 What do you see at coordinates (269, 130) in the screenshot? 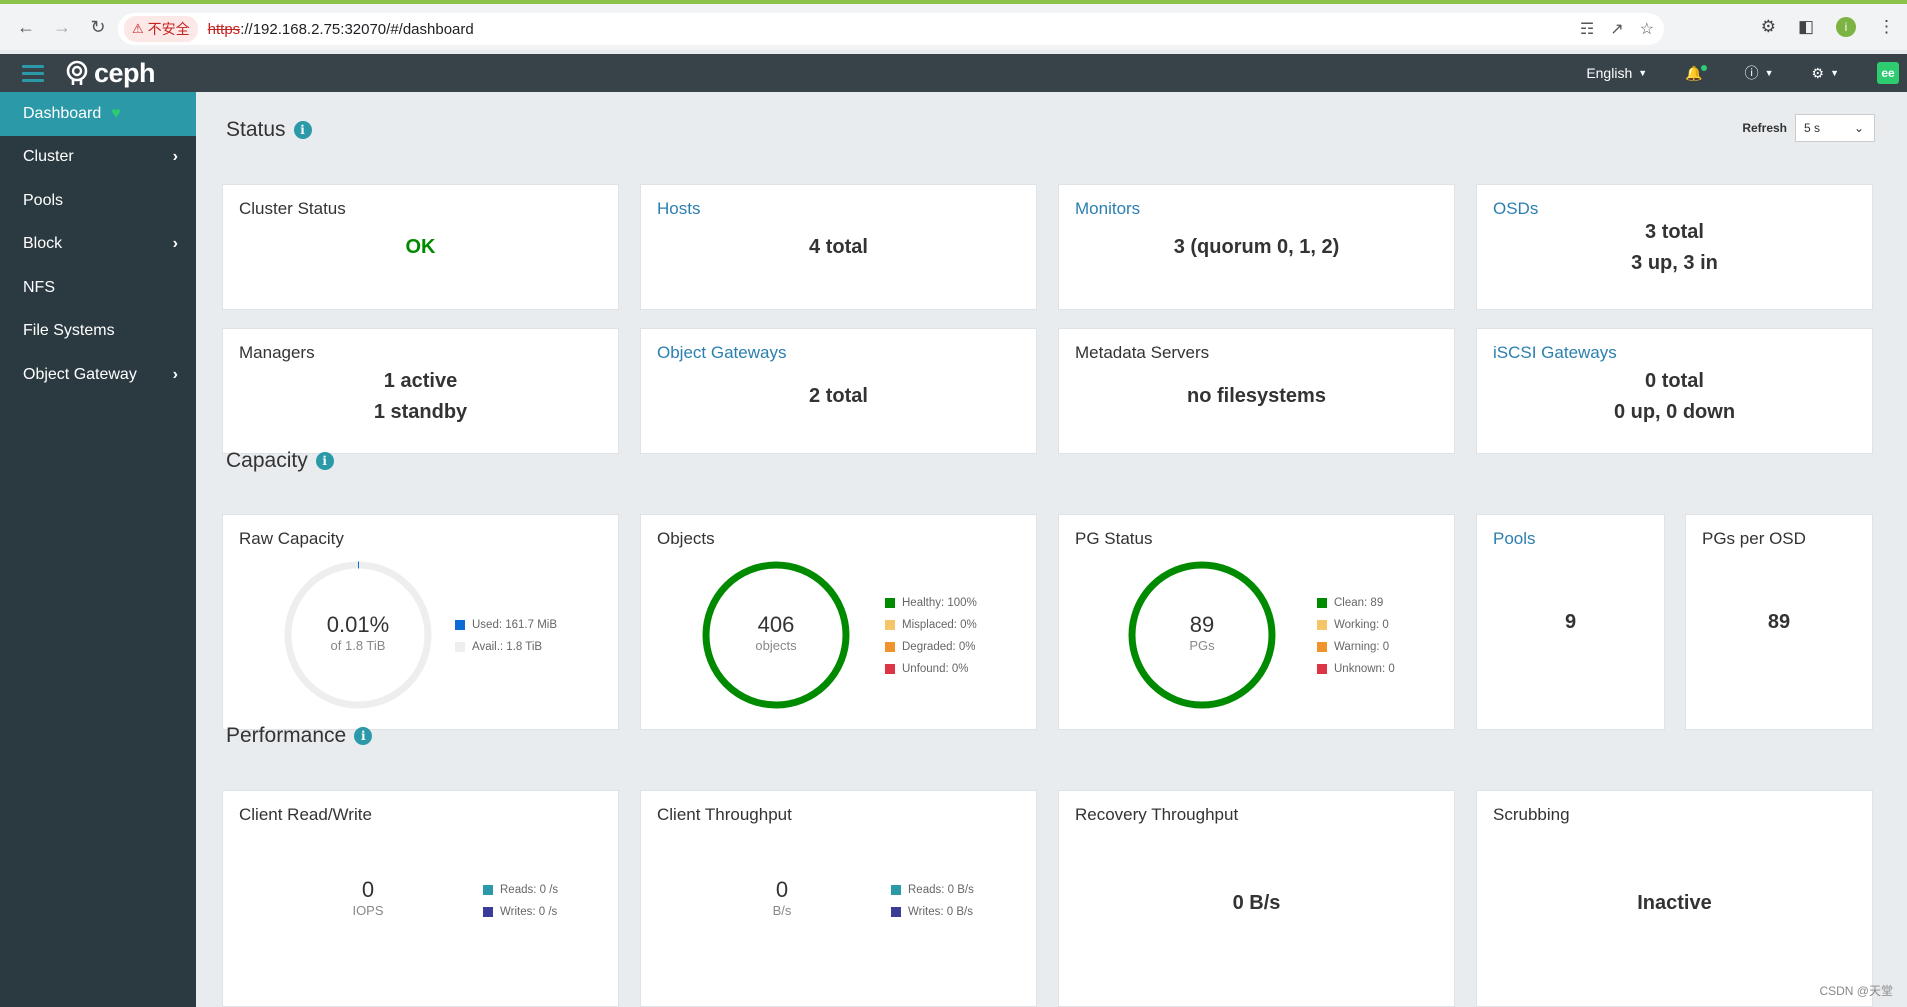
I see `status-section-title: Status i` at bounding box center [269, 130].